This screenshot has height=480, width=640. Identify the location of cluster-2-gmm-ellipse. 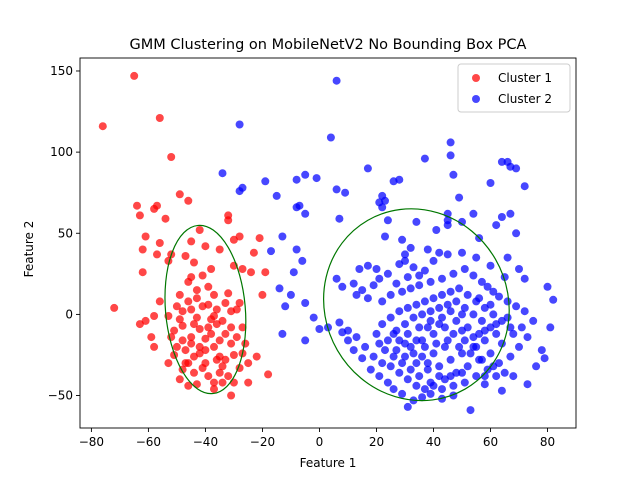
(416, 305).